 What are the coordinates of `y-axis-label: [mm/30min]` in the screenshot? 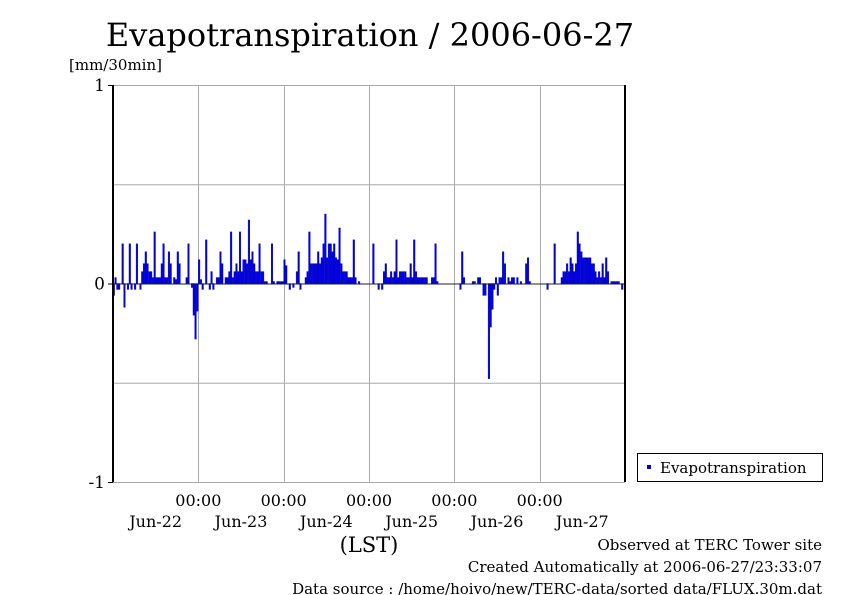 It's located at (115, 65).